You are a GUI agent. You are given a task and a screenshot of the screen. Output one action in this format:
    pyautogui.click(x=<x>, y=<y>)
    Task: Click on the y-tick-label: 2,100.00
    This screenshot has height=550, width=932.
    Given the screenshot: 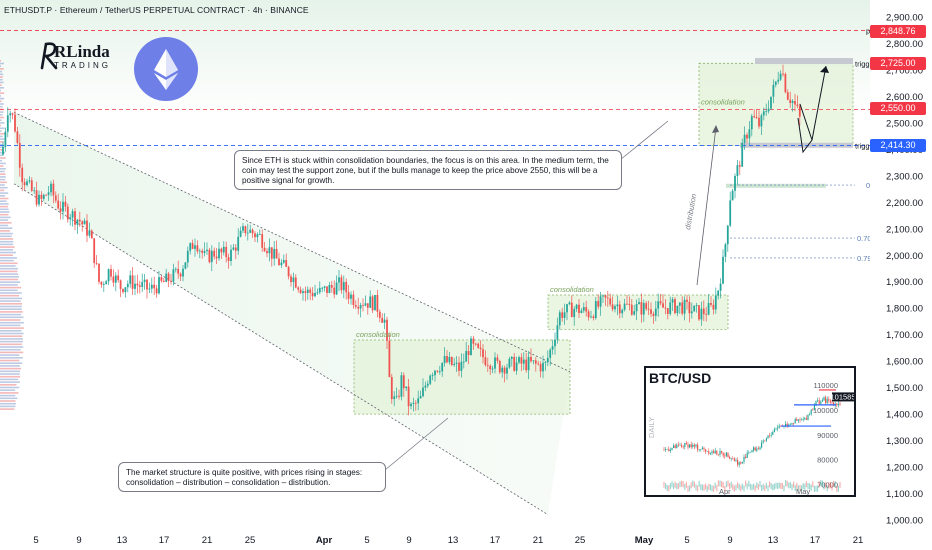 What is the action you would take?
    pyautogui.click(x=904, y=229)
    